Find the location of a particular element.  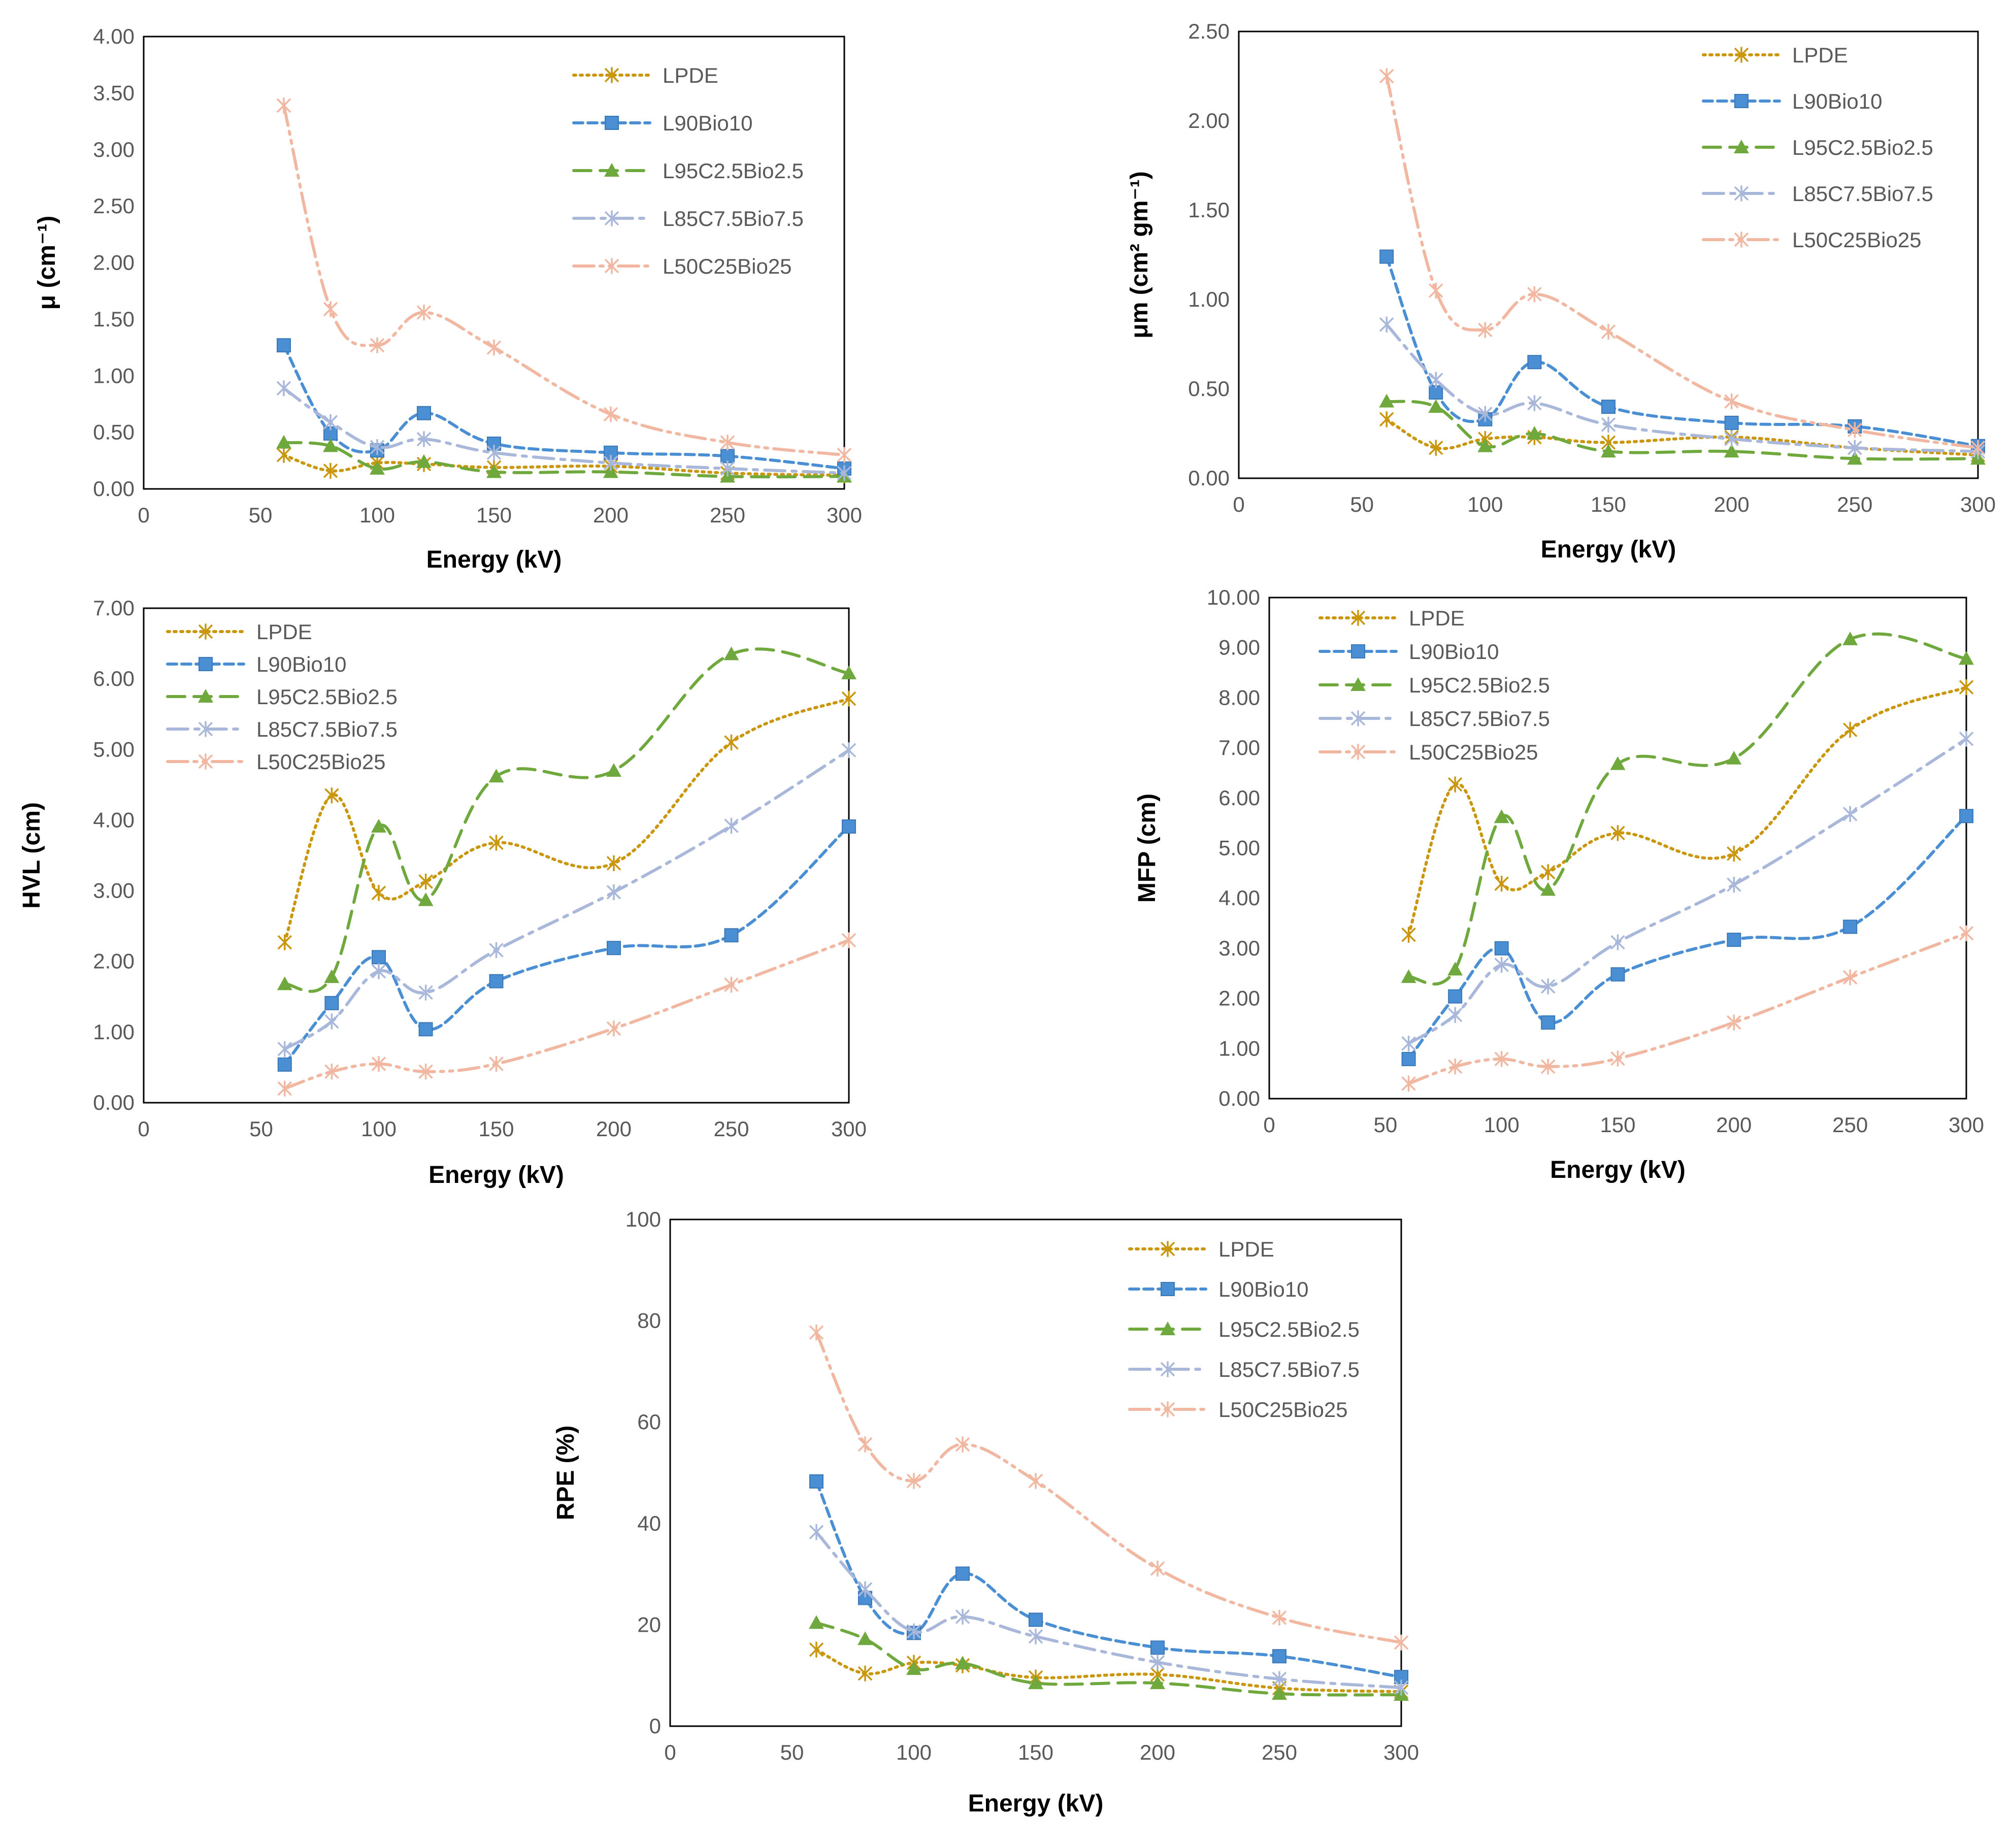

x-tick-label: 250 is located at coordinates (731, 1129).